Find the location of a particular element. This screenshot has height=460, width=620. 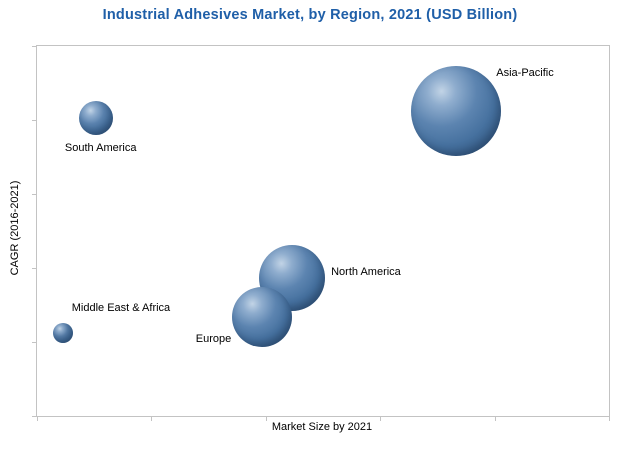

bubble-label-asia-pacific: Asia-Pacific is located at coordinates (525, 73).